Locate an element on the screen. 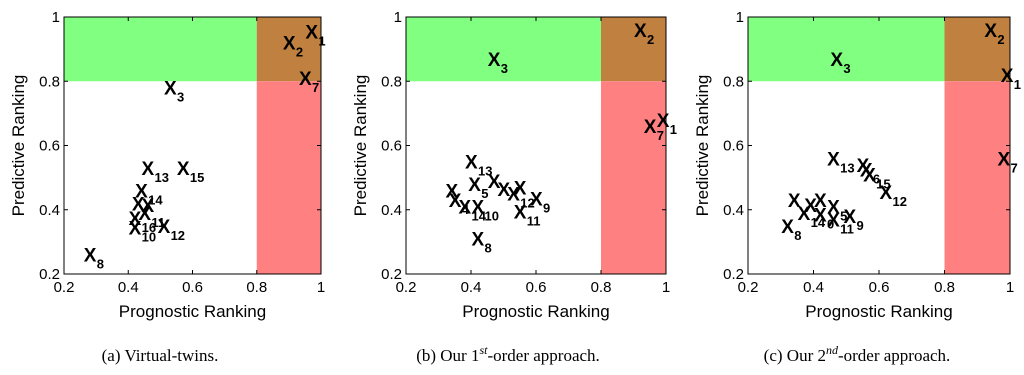 This screenshot has height=375, width=1024. y-axis-label: Predictive Ranking is located at coordinates (360, 146).